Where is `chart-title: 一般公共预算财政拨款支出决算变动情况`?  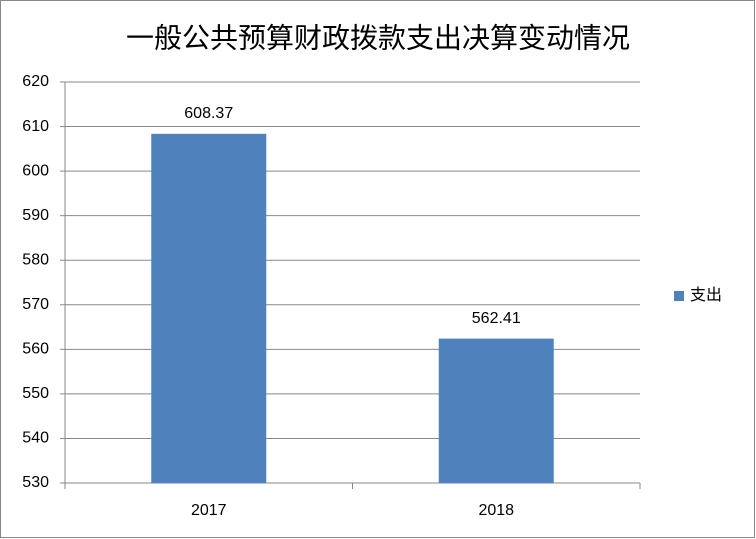 chart-title: 一般公共预算财政拨款支出决算变动情况 is located at coordinates (378, 37).